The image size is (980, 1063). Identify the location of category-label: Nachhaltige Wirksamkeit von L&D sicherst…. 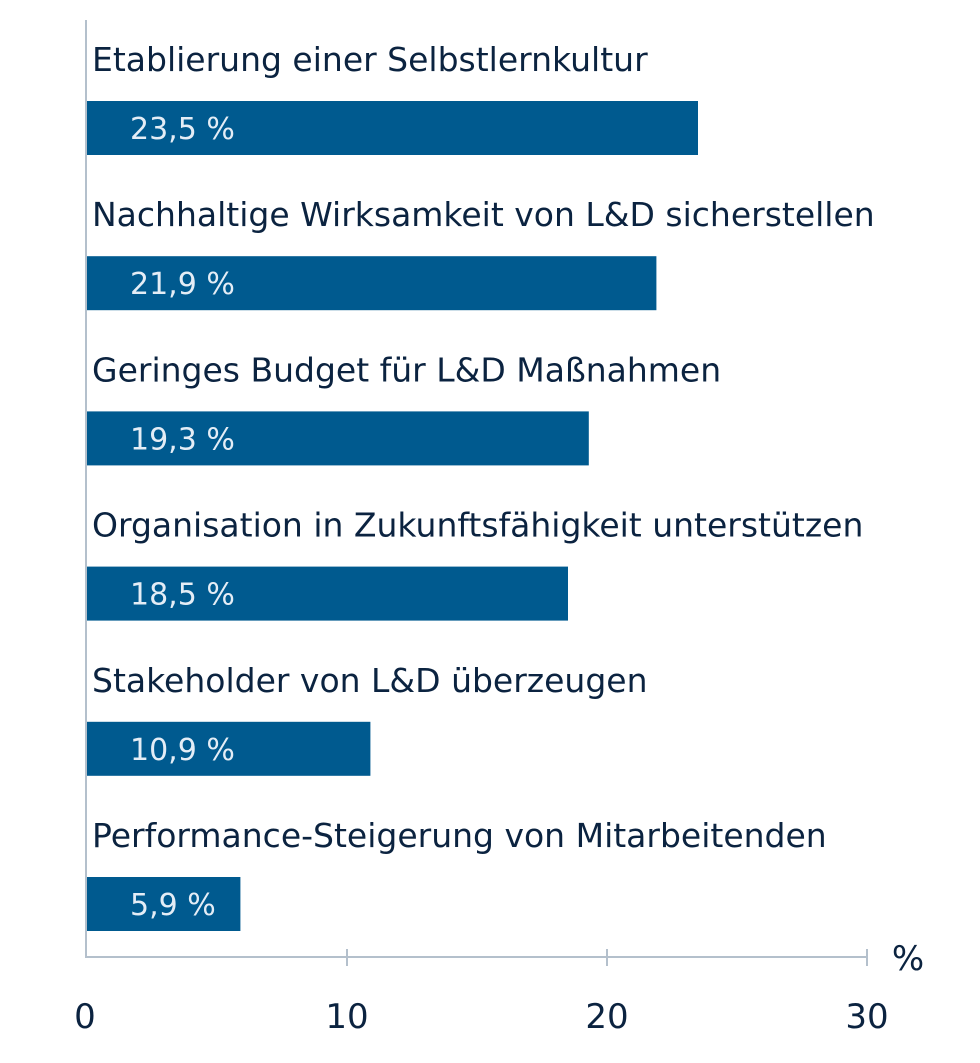
(483, 214).